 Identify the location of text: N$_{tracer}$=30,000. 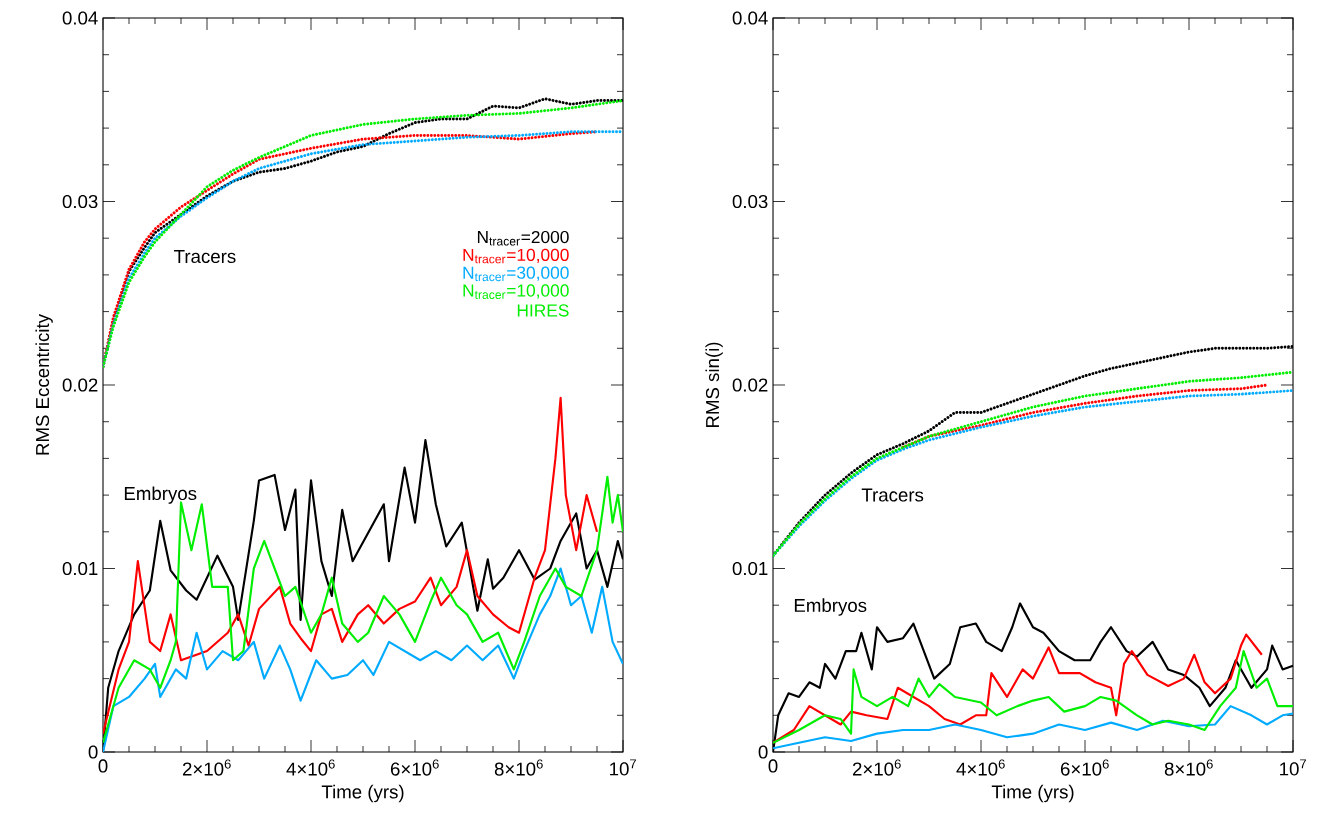
(516, 274).